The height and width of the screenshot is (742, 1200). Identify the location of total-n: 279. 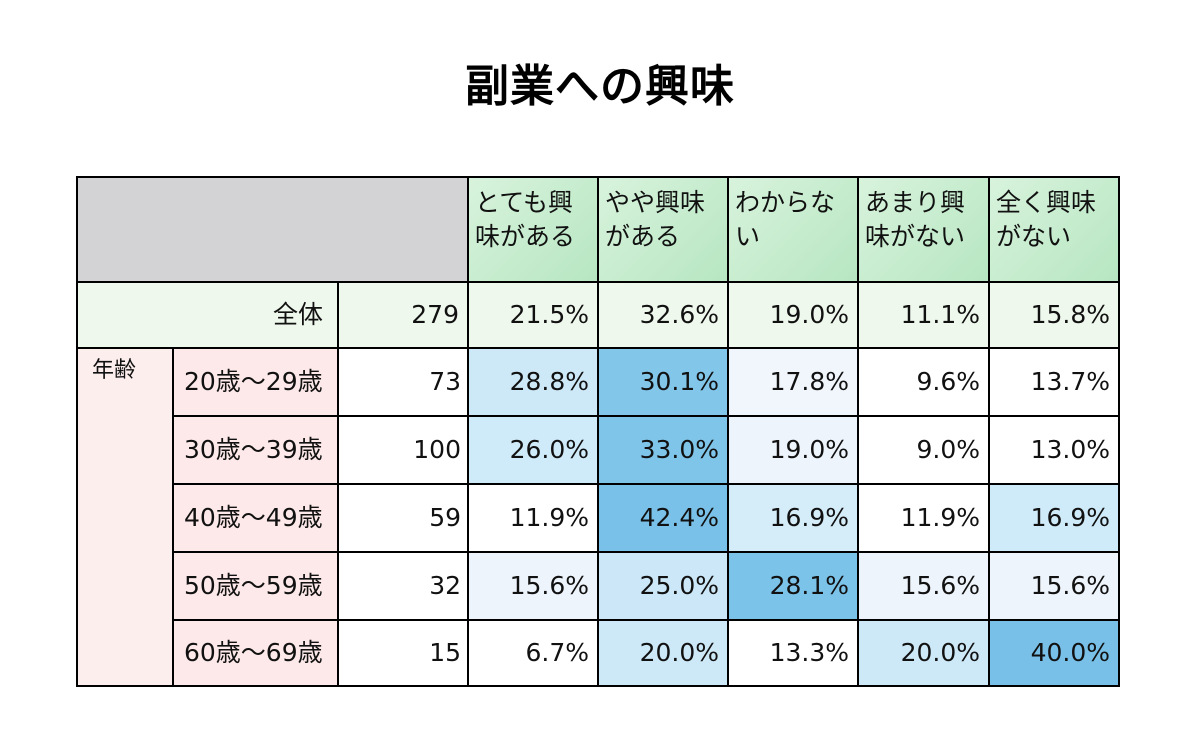
(403, 315).